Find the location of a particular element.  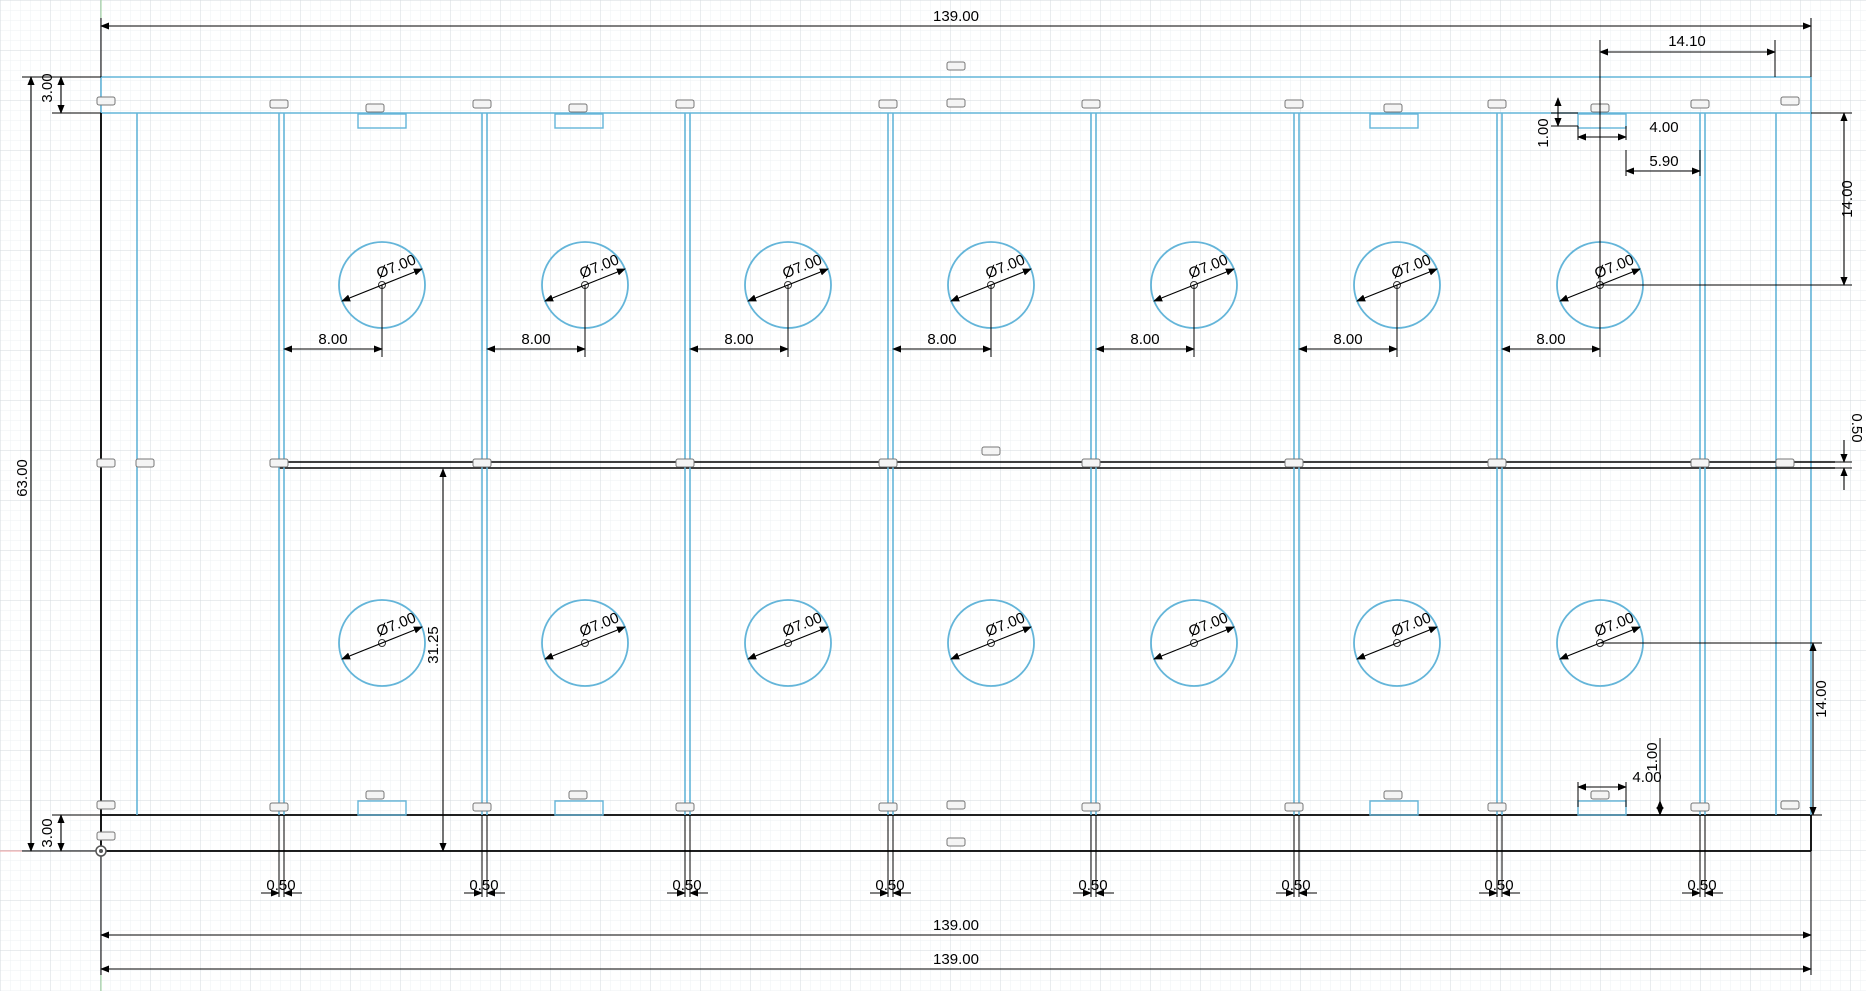

hole-offset-from-right-label: 14.10 is located at coordinates (1687, 41).